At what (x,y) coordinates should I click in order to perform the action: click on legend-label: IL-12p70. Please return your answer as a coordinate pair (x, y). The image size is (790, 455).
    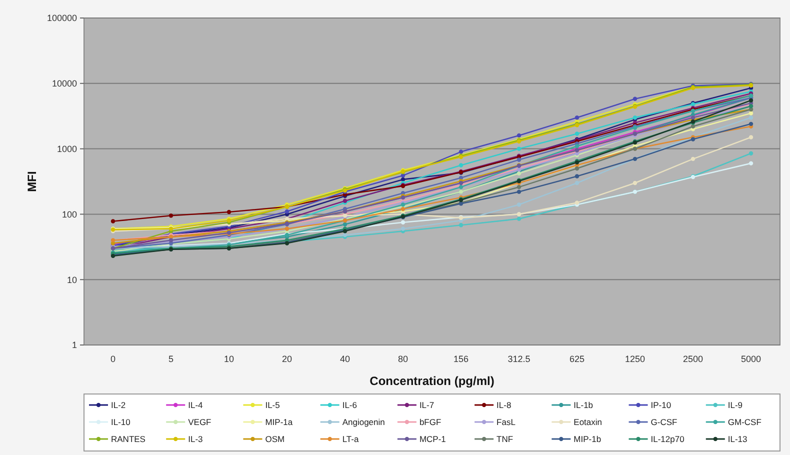
    Looking at the image, I should click on (667, 439).